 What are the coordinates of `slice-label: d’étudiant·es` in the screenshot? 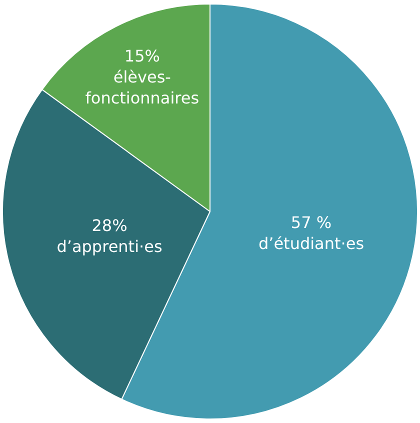 It's located at (311, 243).